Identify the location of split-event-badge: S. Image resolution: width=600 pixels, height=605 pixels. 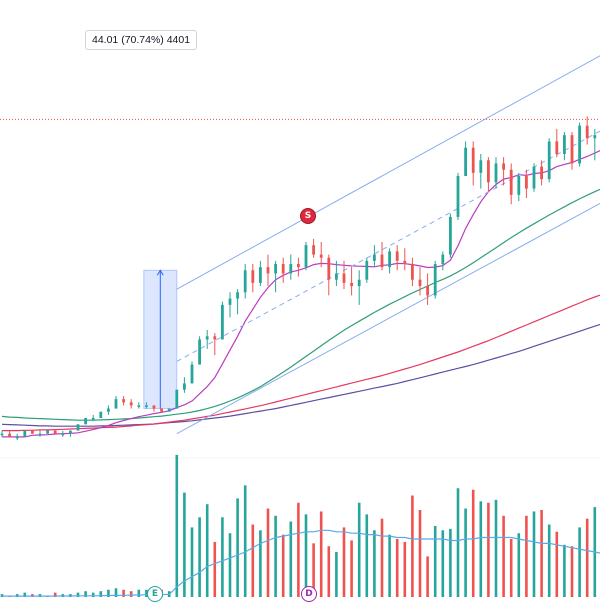
(308, 216).